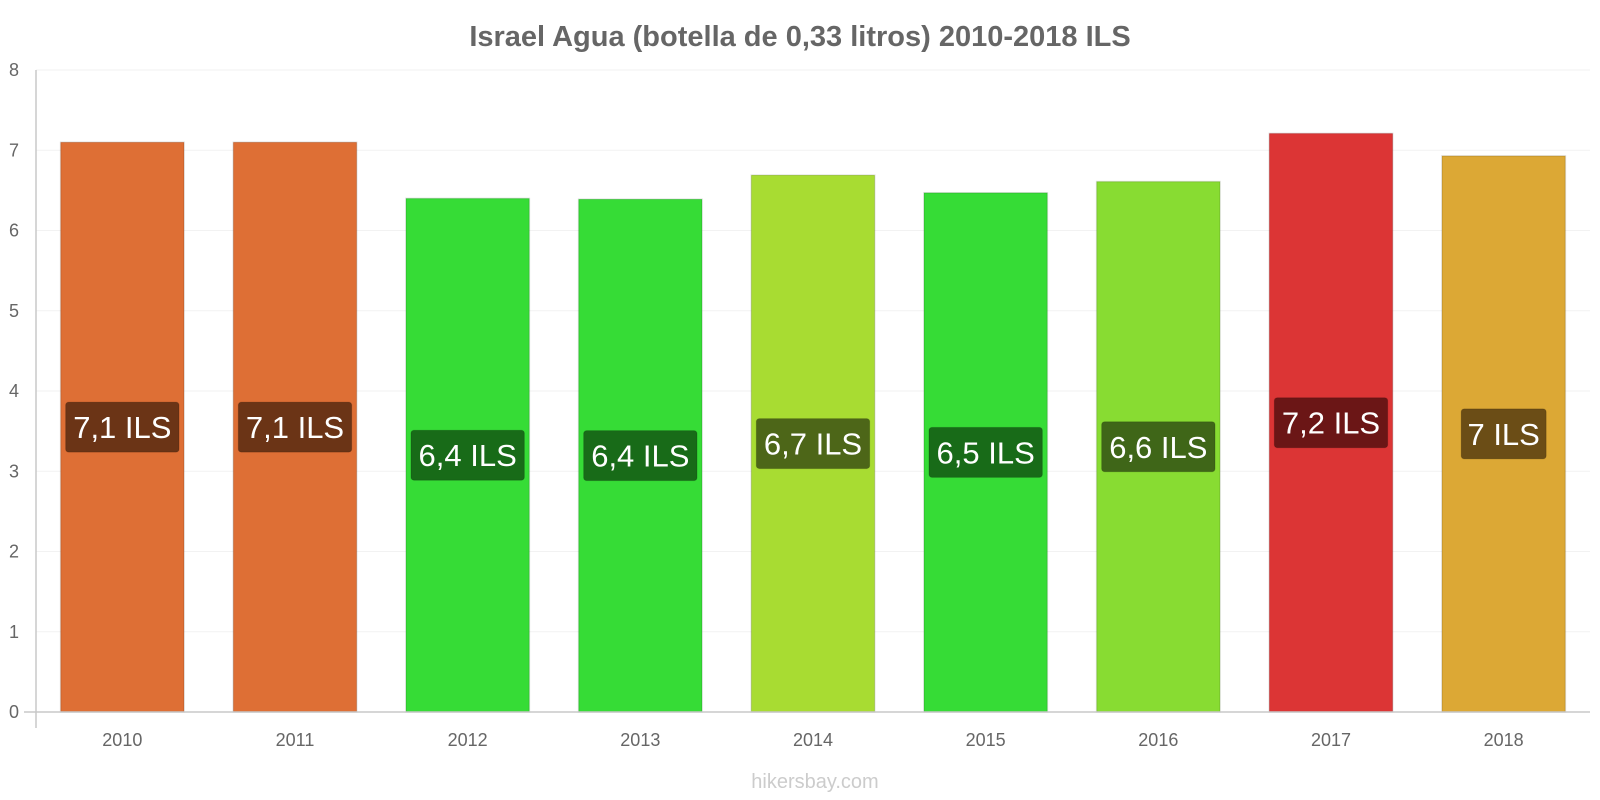 The width and height of the screenshot is (1600, 800). What do you see at coordinates (14, 552) in the screenshot?
I see `y-tick-label: 2` at bounding box center [14, 552].